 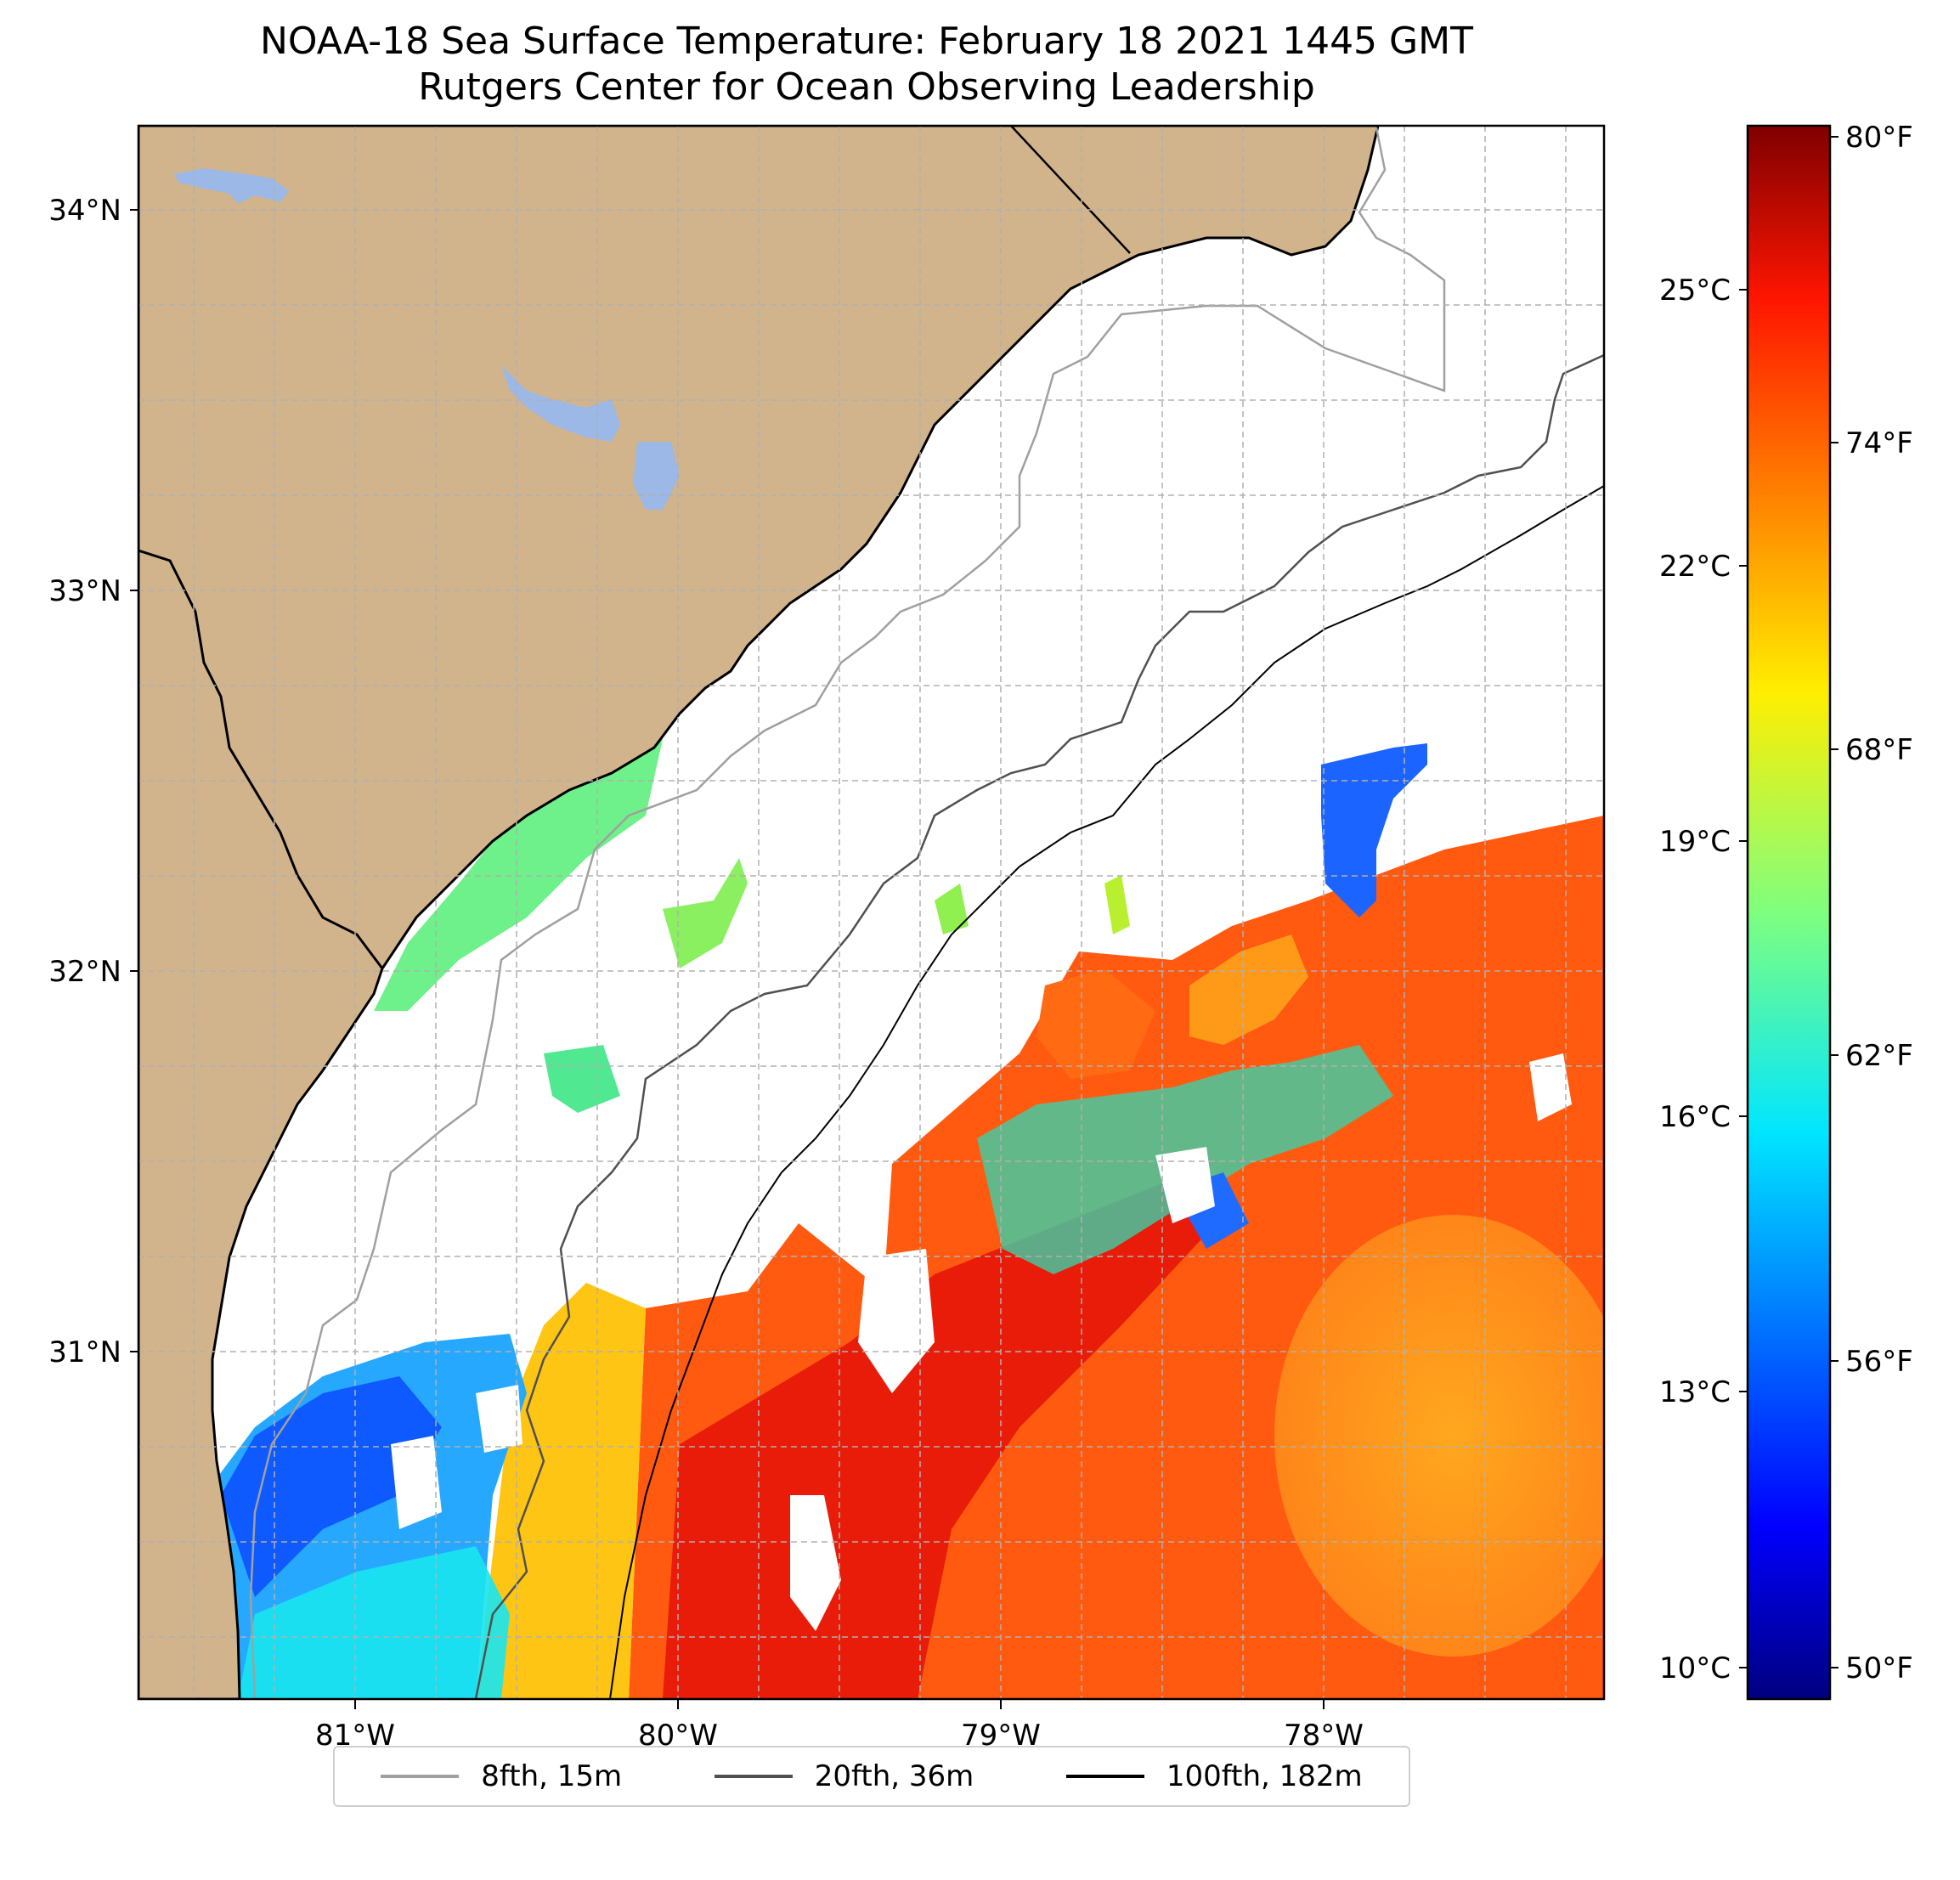 I want to click on sst-mid-patch, so click(x=1249, y=990).